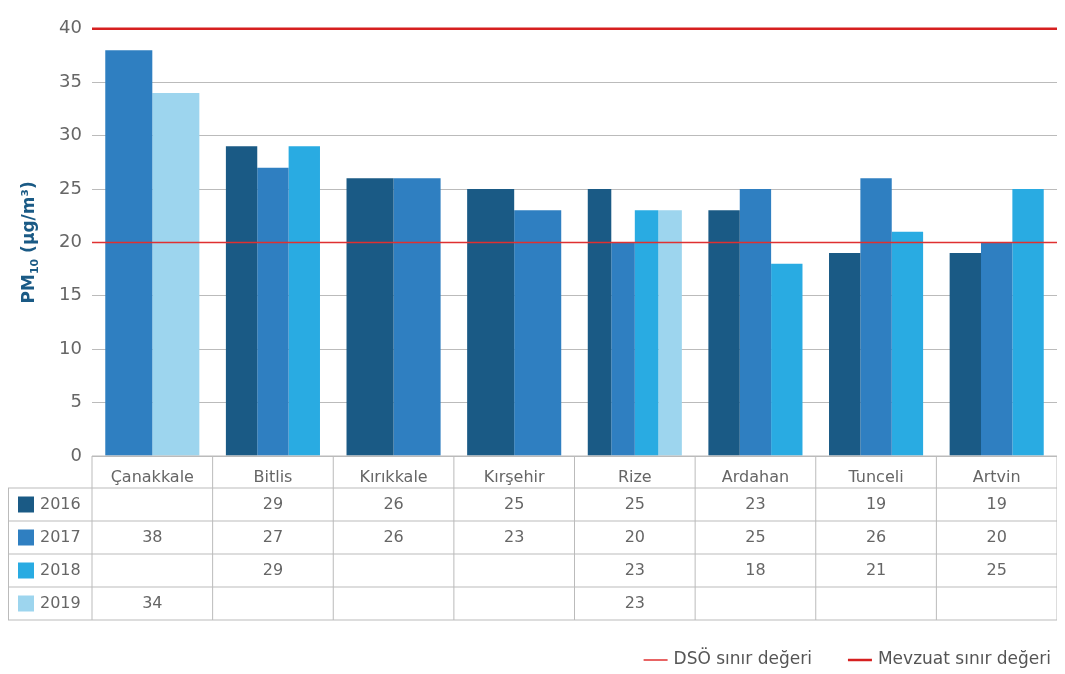 The image size is (1065, 674). What do you see at coordinates (996, 476) in the screenshot?
I see `x-tick-label: Artvin` at bounding box center [996, 476].